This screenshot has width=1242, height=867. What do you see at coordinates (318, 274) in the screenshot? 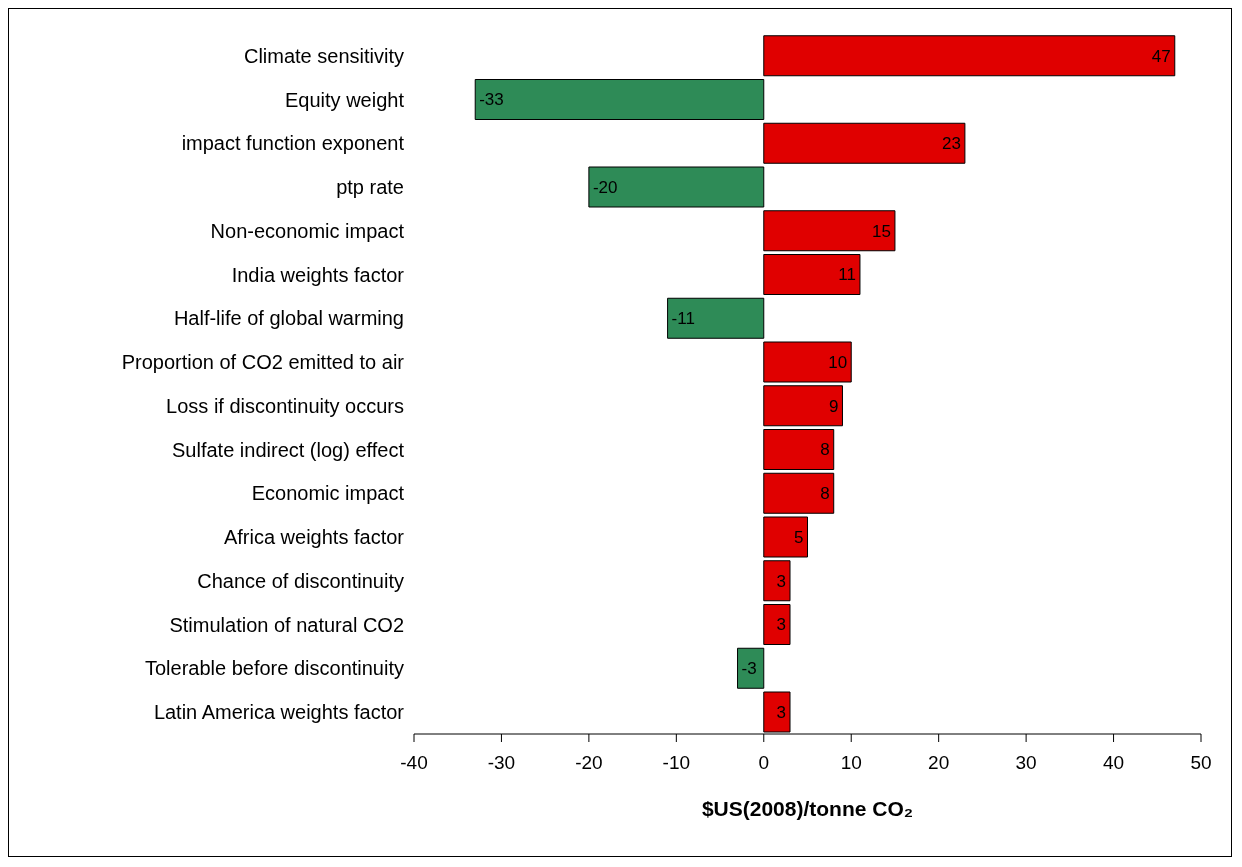
I see `y-tick-label: India weights factor` at bounding box center [318, 274].